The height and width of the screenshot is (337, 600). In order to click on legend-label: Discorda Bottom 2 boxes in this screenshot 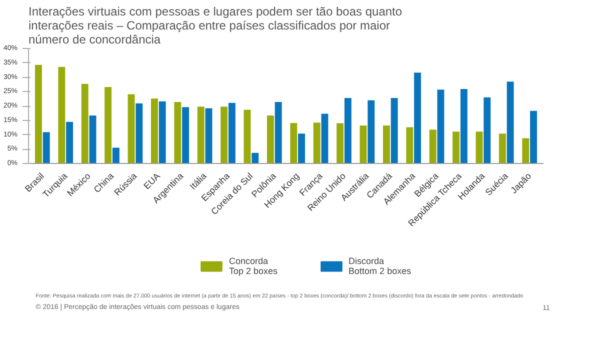, I will do `click(380, 266)`.